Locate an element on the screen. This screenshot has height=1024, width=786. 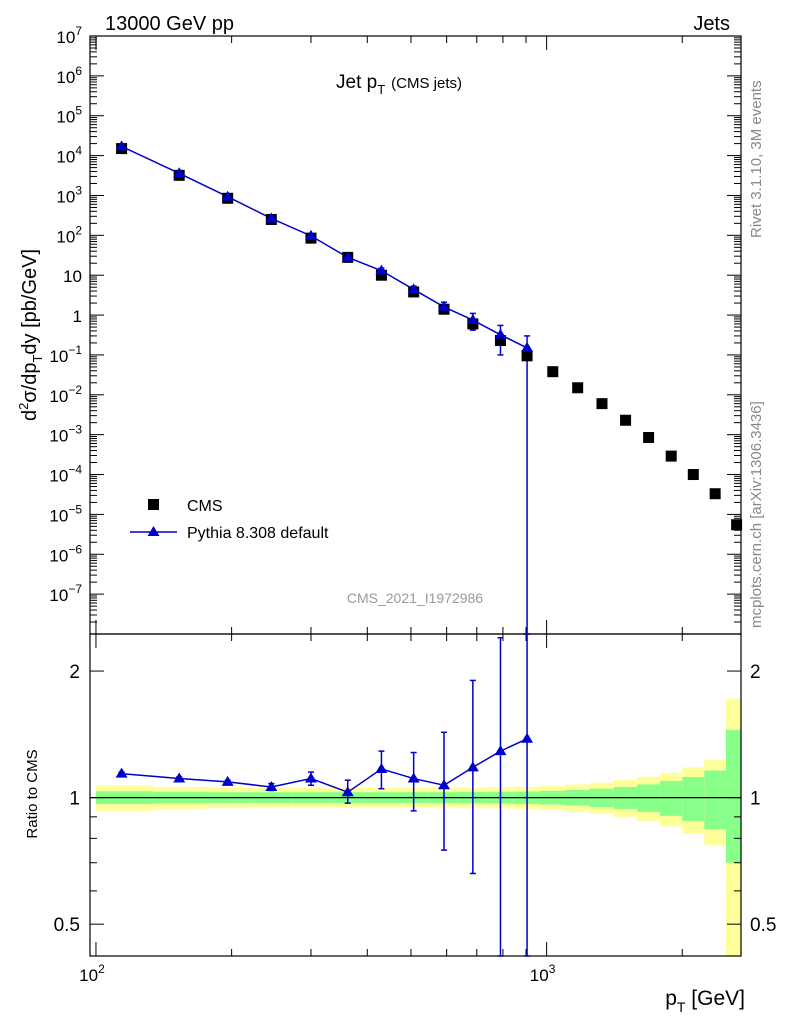
x-axis-label: pT [GeV] is located at coordinates (705, 1001).